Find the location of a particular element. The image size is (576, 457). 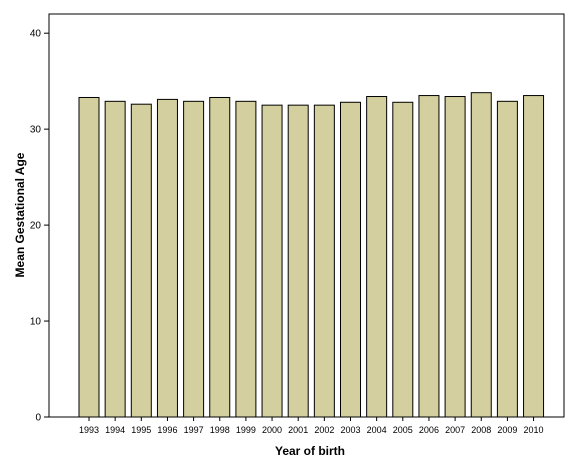

x-tick-label-1996: 1996 is located at coordinates (167, 430).